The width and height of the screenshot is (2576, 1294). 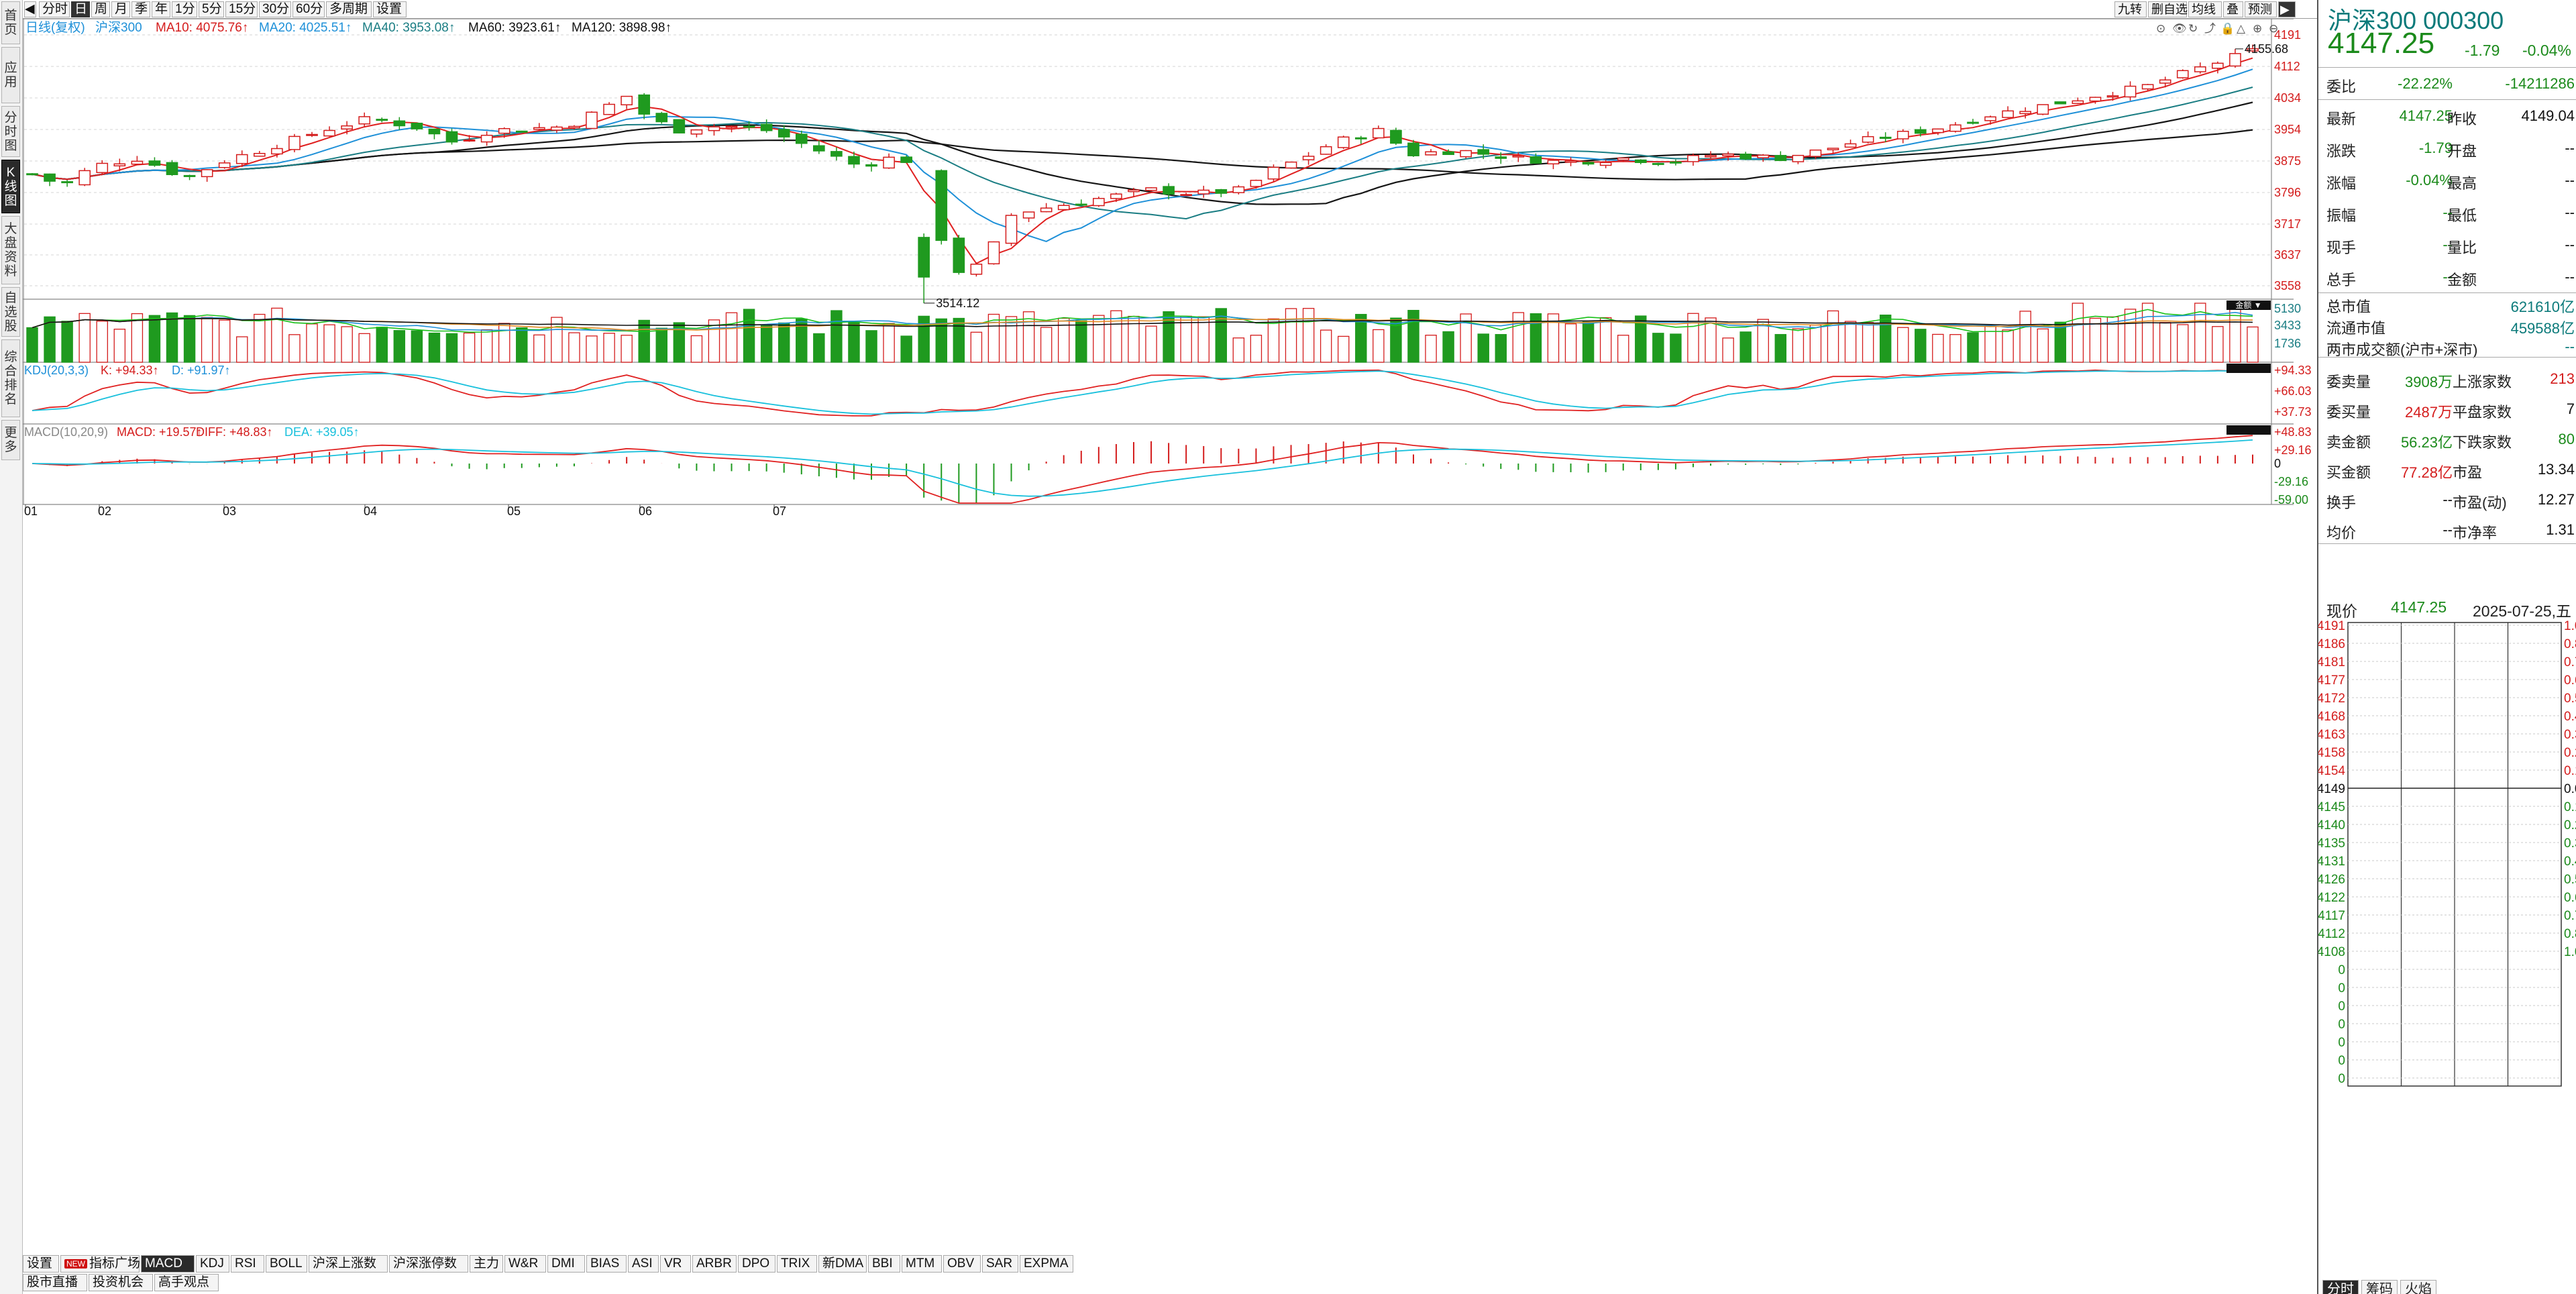 I want to click on left-tab-5: 自选股, so click(x=10, y=312).